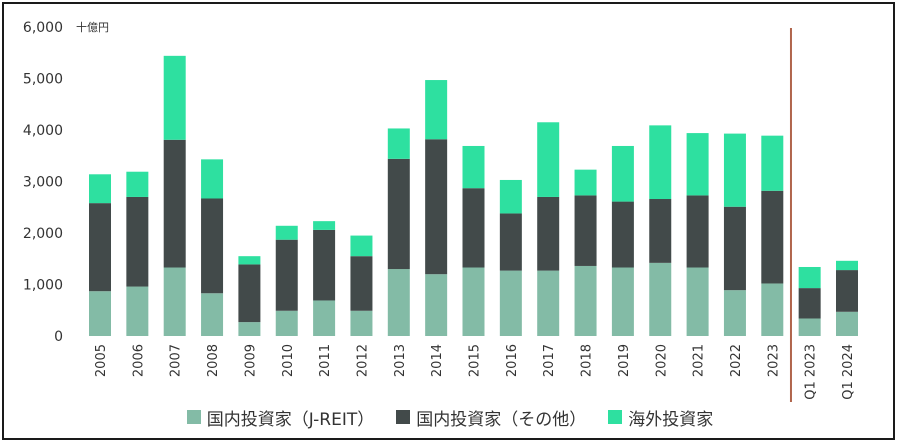 Image resolution: width=900 pixels, height=444 pixels. Describe the element at coordinates (660, 231) in the screenshot. I see `bar-segment-2-2020` at that location.